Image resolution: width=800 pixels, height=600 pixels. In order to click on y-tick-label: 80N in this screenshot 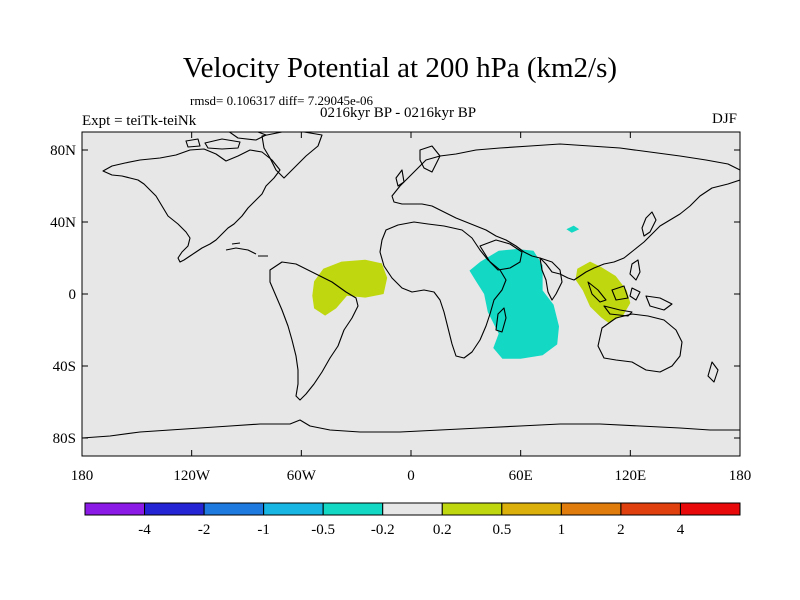, I will do `click(63, 151)`.